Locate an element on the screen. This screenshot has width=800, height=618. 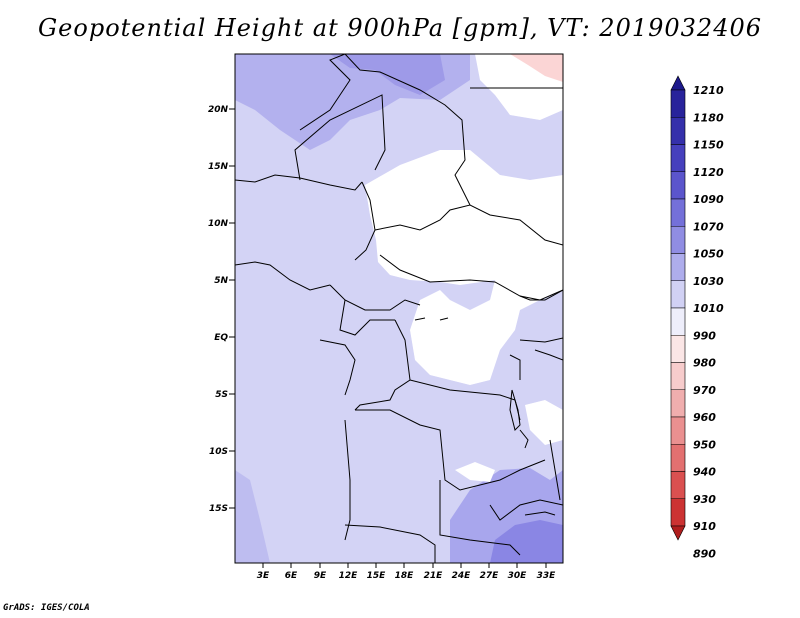
lat-label: EQ is located at coordinates (221, 338).